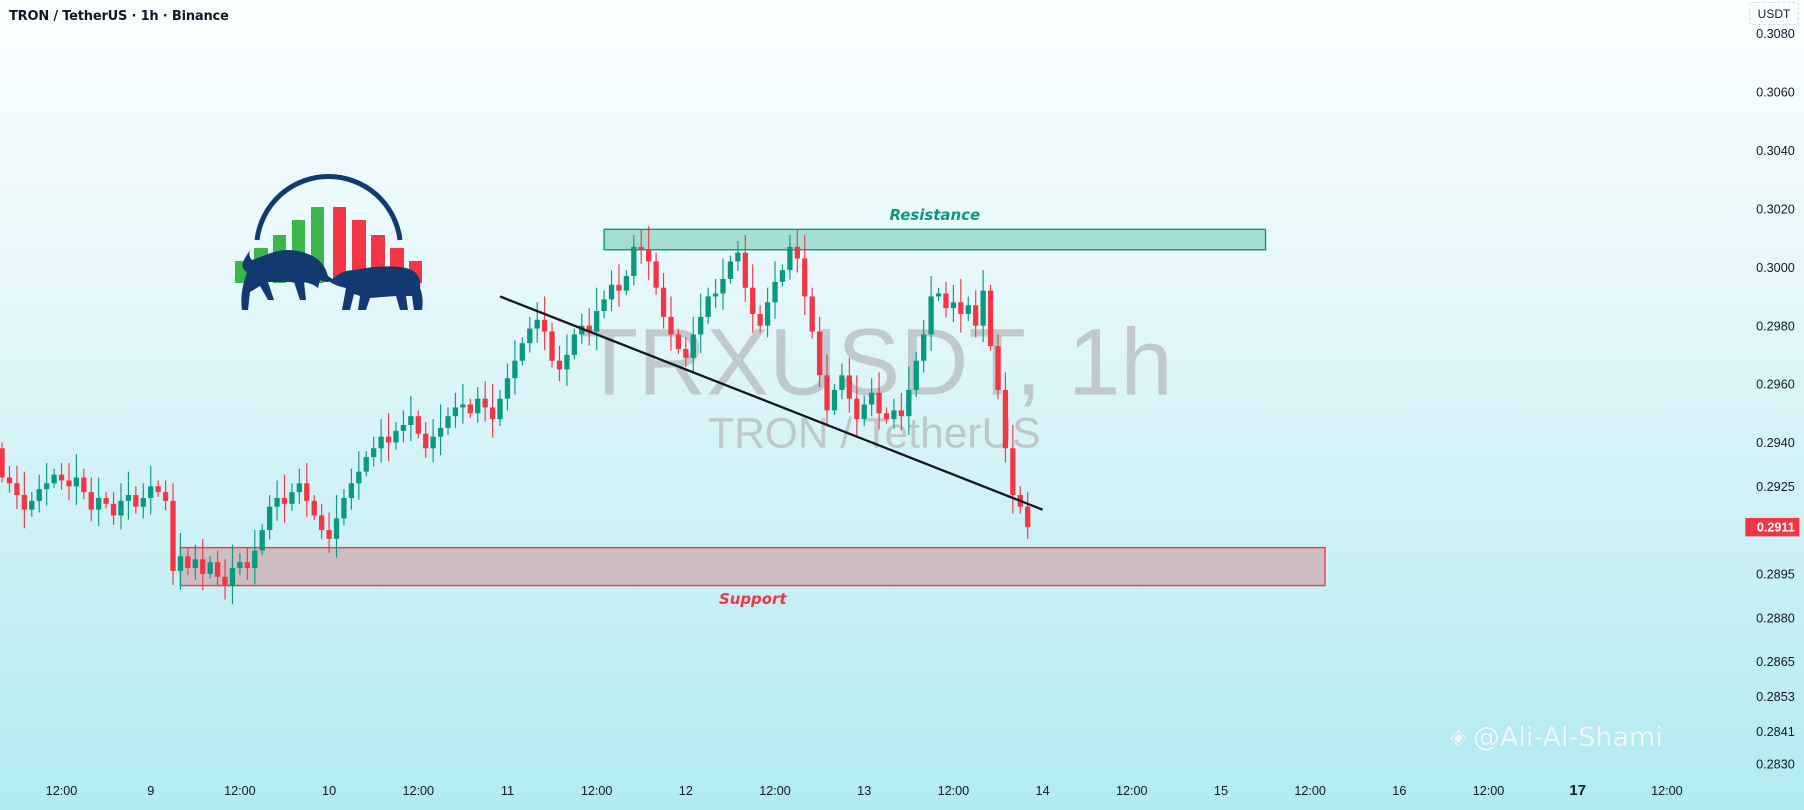  I want to click on price-tick-label: 0.2960, so click(1775, 385).